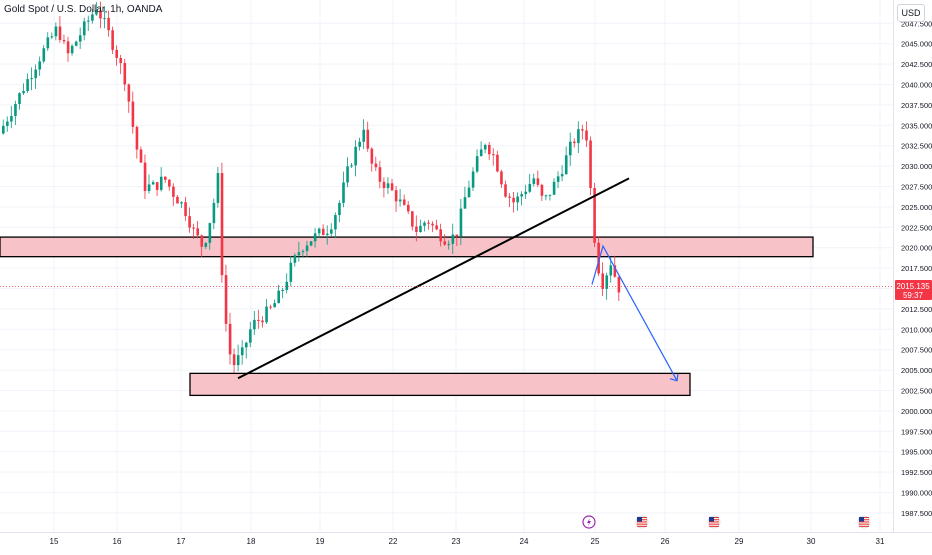 The width and height of the screenshot is (932, 555). Describe the element at coordinates (916, 431) in the screenshot. I see `price-tick-label: 1997.500` at that location.